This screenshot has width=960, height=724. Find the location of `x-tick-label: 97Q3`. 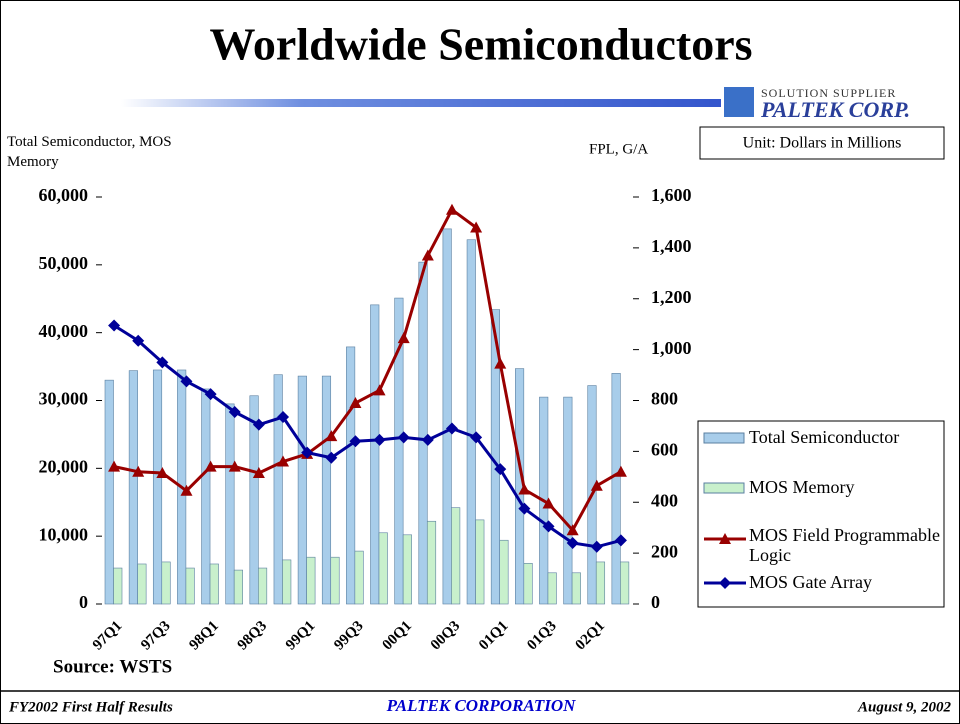

x-tick-label: 97Q3 is located at coordinates (155, 635).